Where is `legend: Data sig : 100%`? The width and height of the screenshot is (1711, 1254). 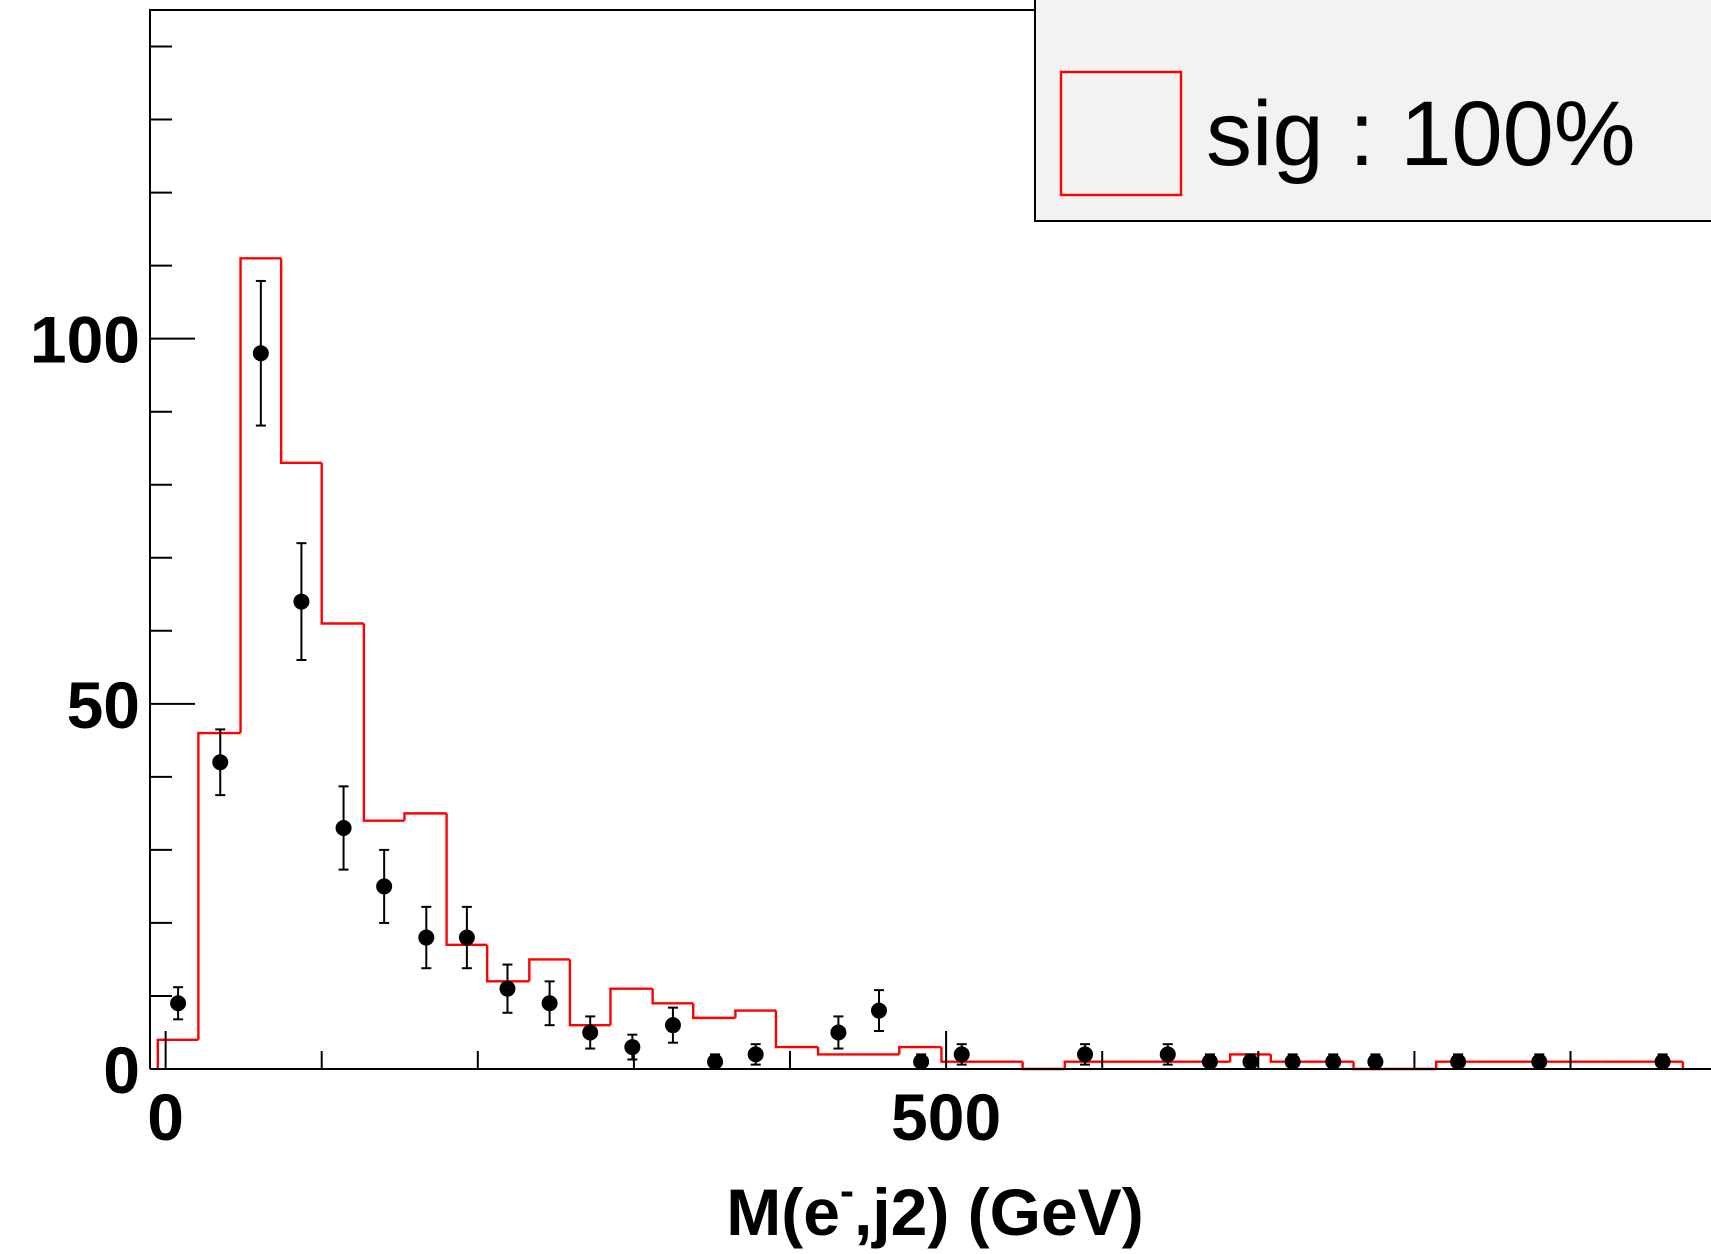
legend: Data sig : 100% is located at coordinates (1372, 111).